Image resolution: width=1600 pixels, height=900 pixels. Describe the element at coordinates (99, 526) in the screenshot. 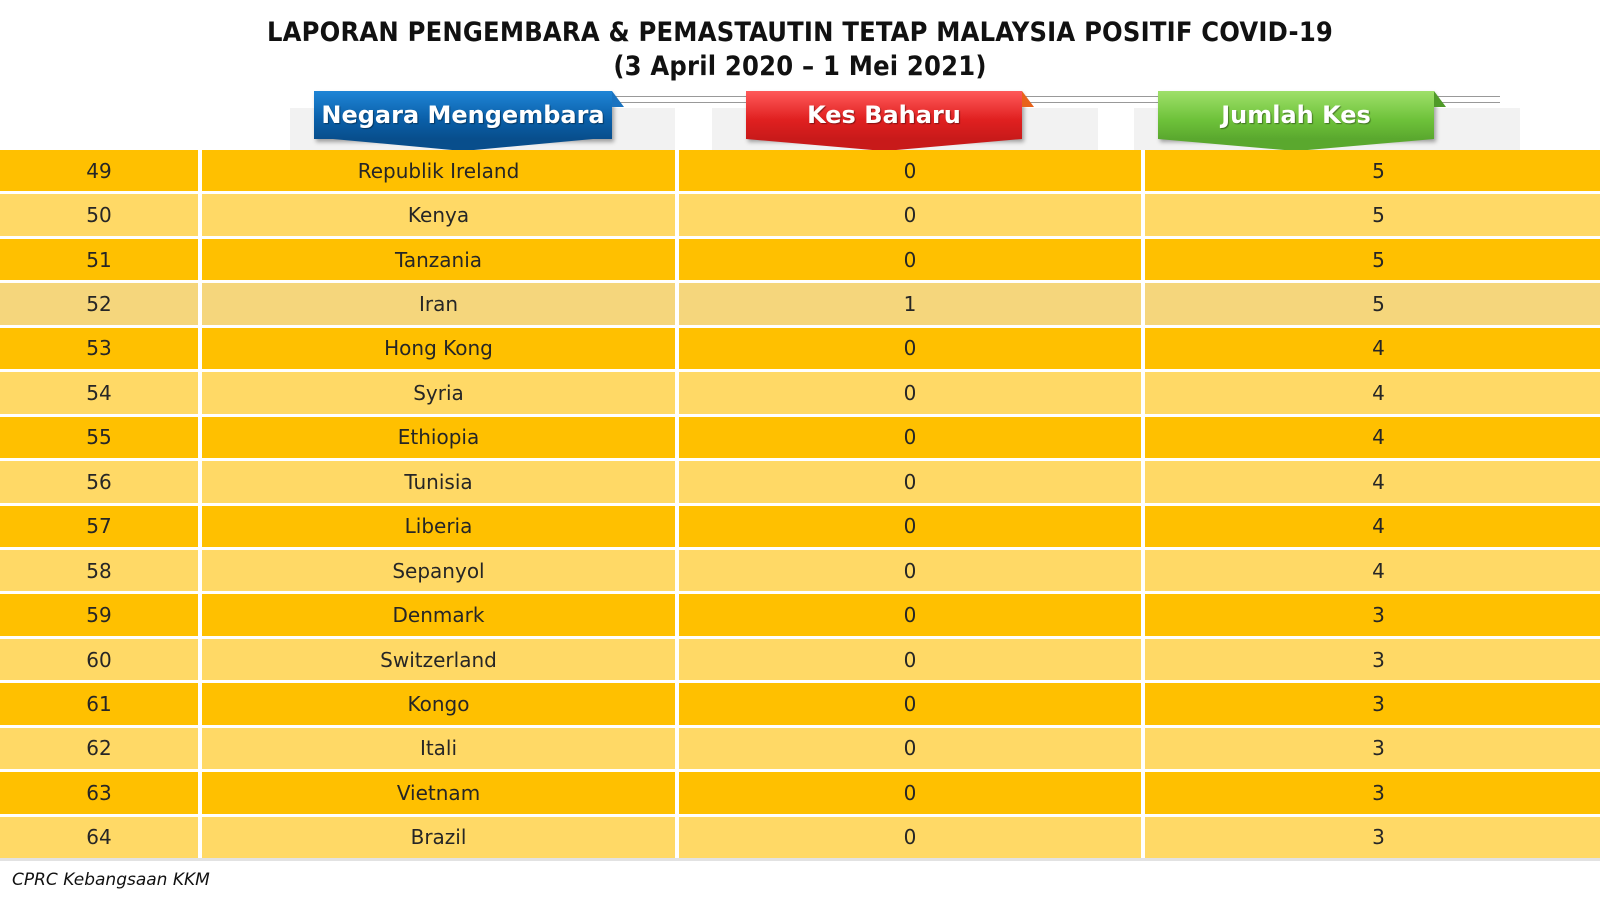

I see `row-number-cell: 57` at that location.